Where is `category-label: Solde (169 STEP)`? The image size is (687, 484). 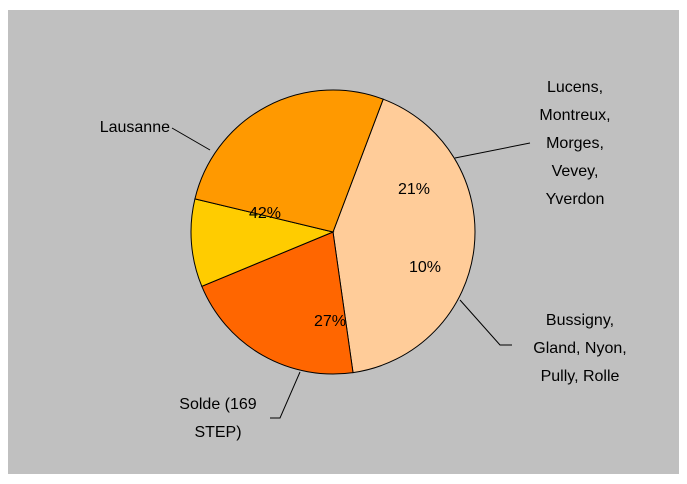 category-label: Solde (169 STEP) is located at coordinates (217, 418).